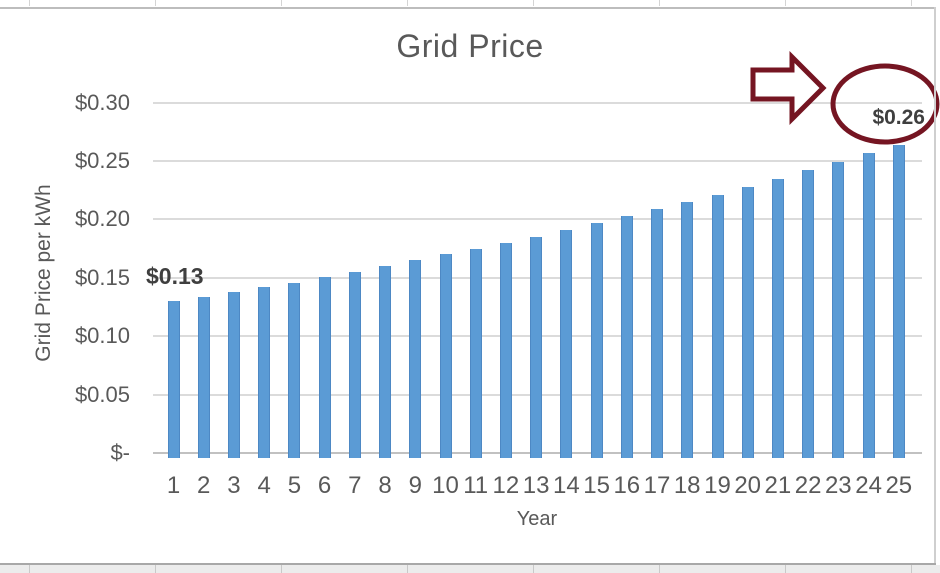 This screenshot has width=940, height=573. What do you see at coordinates (355, 485) in the screenshot?
I see `x-axis-tick-label: 7` at bounding box center [355, 485].